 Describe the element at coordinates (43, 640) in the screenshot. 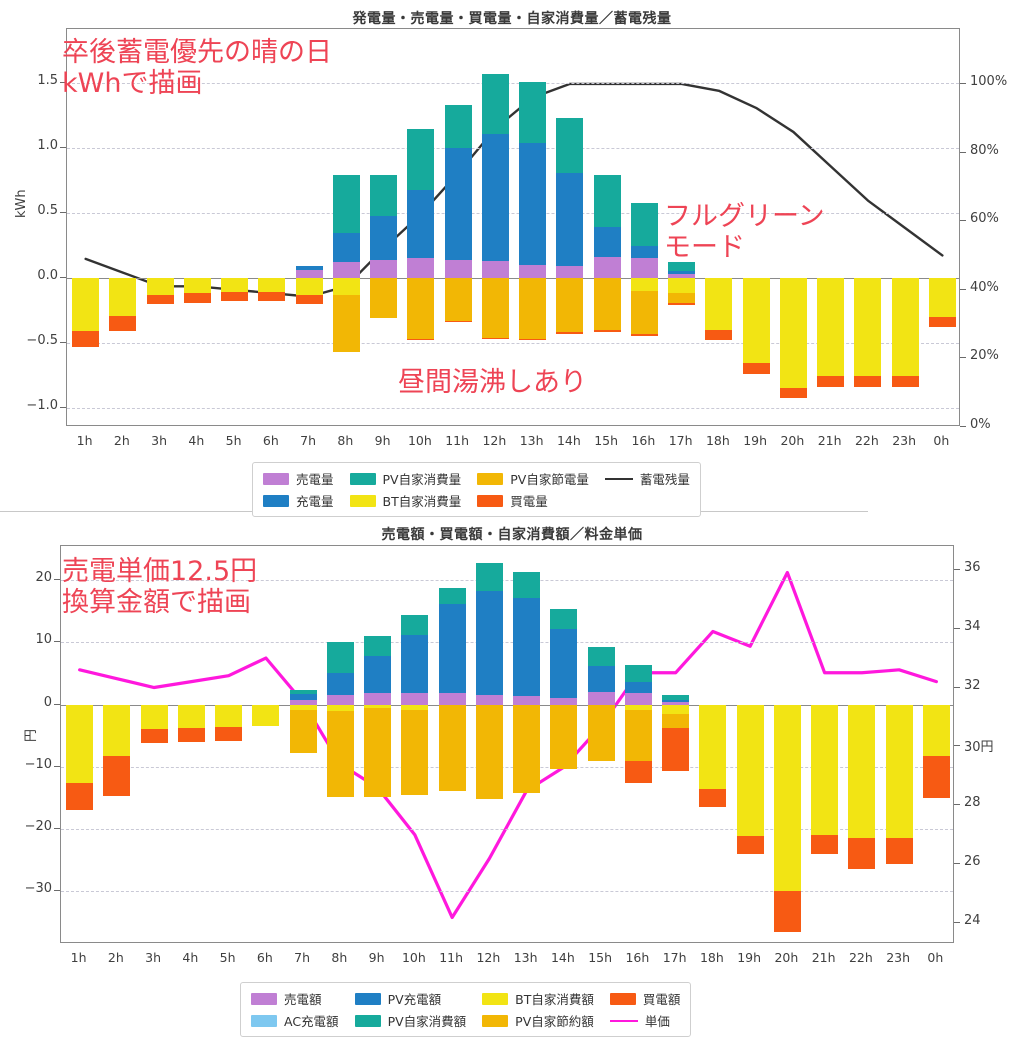

I see `y-tick-label: 10` at that location.